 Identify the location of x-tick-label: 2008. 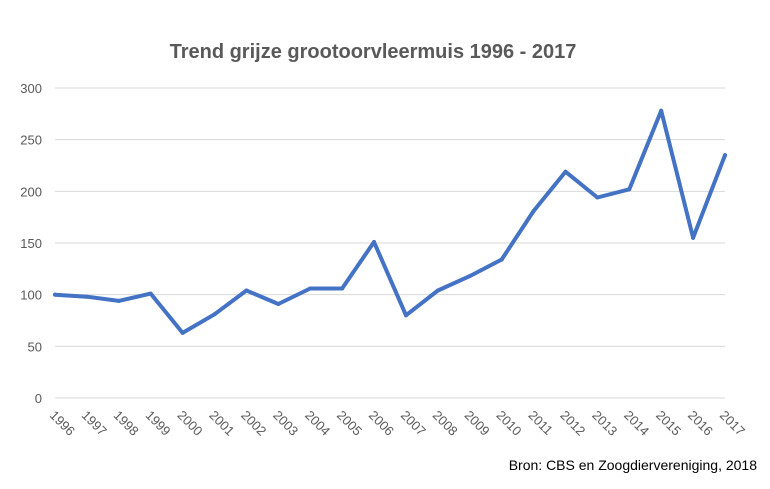
(445, 423).